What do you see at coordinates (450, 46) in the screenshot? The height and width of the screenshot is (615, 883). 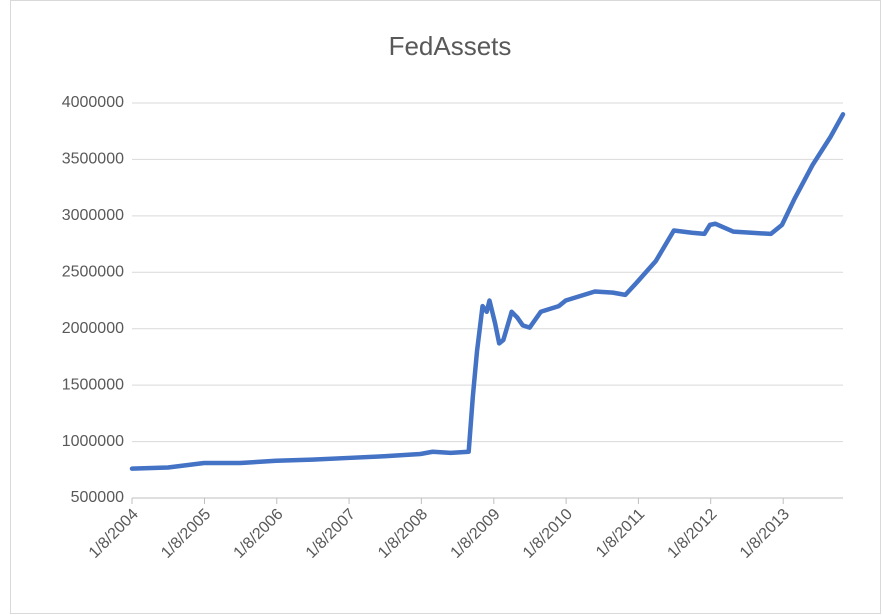 I see `chart-title: FedAssets` at bounding box center [450, 46].